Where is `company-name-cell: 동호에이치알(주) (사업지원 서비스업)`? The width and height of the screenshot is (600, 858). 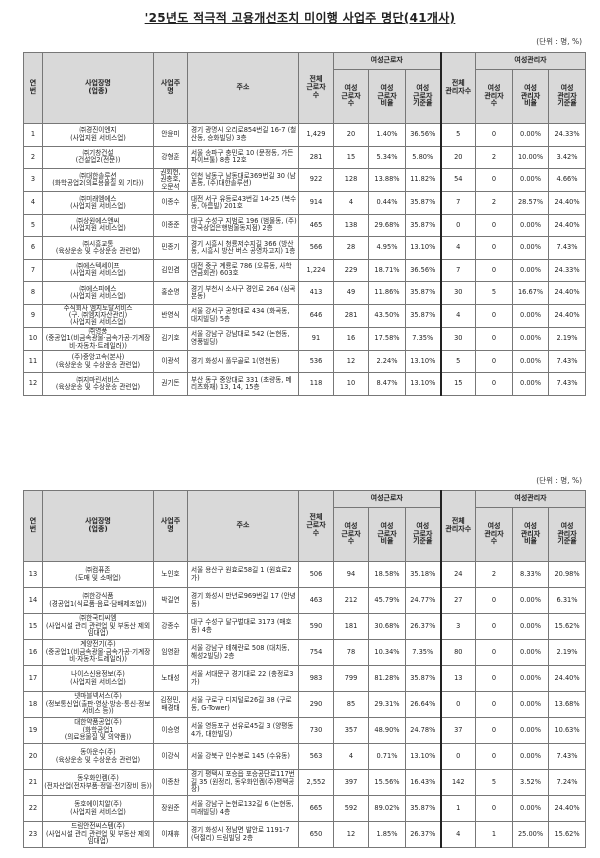
company-name-cell: 동호에이치알(주) (사업지원 서비스업) is located at coordinates (98, 808).